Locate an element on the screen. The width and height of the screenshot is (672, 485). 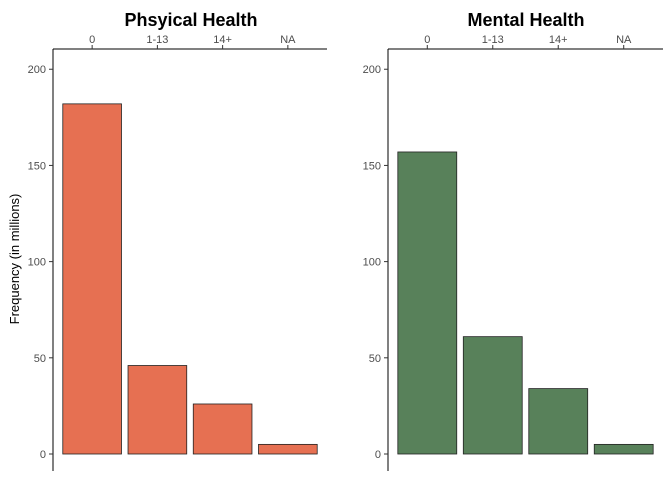
y-axis-label: Frequency (in millions) is located at coordinates (14, 259).